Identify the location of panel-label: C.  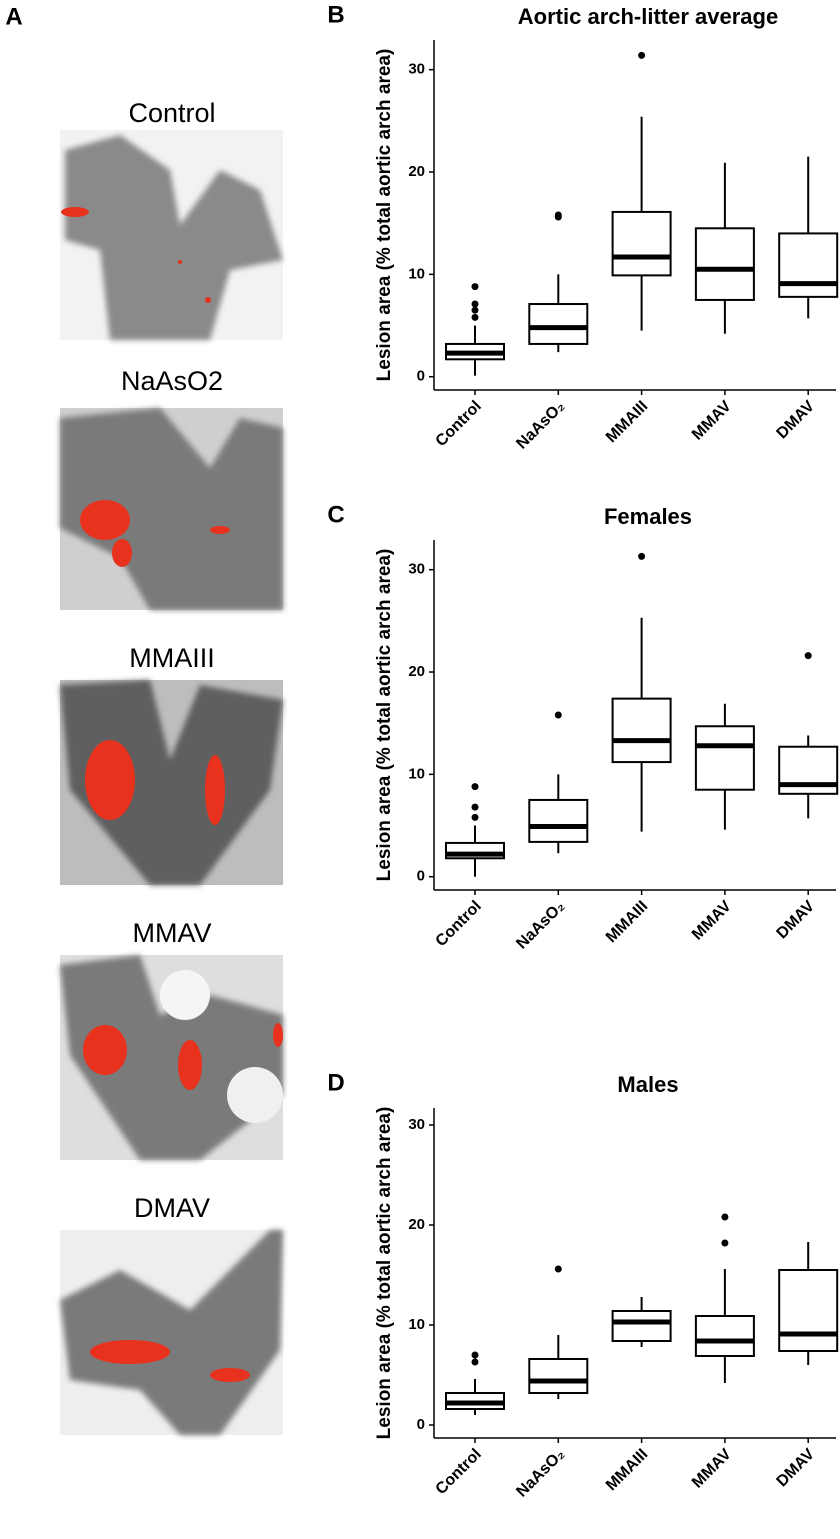
(335, 514).